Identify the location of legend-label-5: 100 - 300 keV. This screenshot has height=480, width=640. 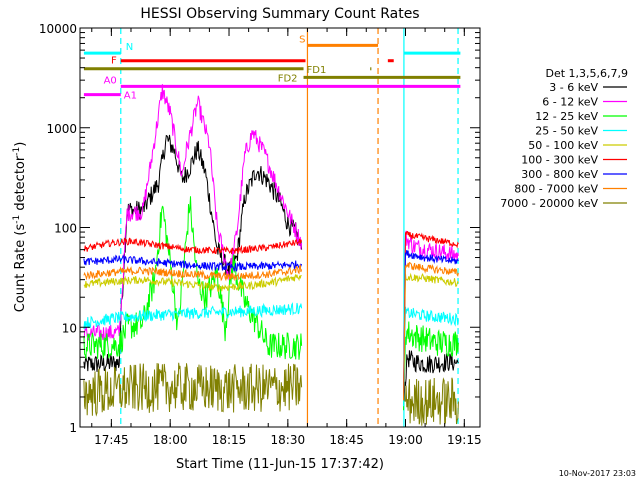
(559, 160).